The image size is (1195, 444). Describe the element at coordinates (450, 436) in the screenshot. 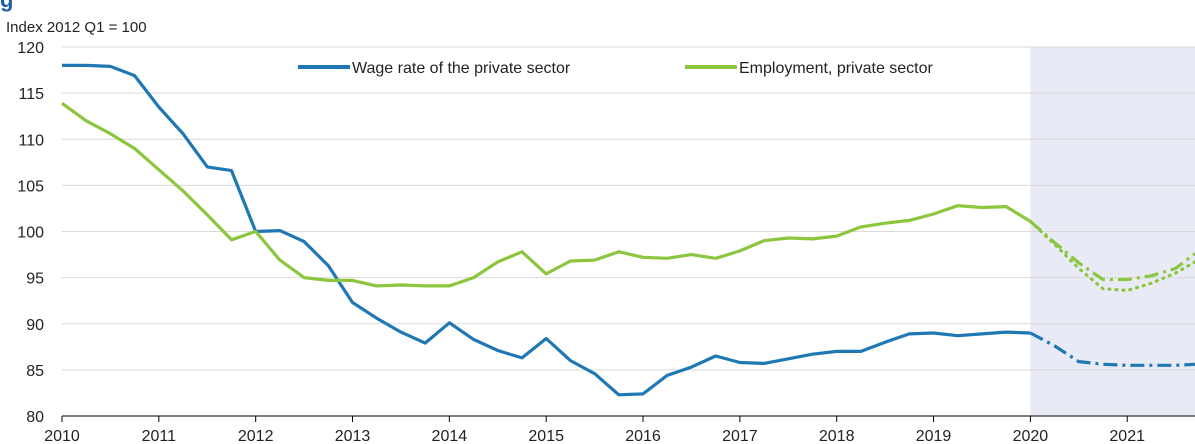

I see `x-tick-label-2014: 2014` at that location.